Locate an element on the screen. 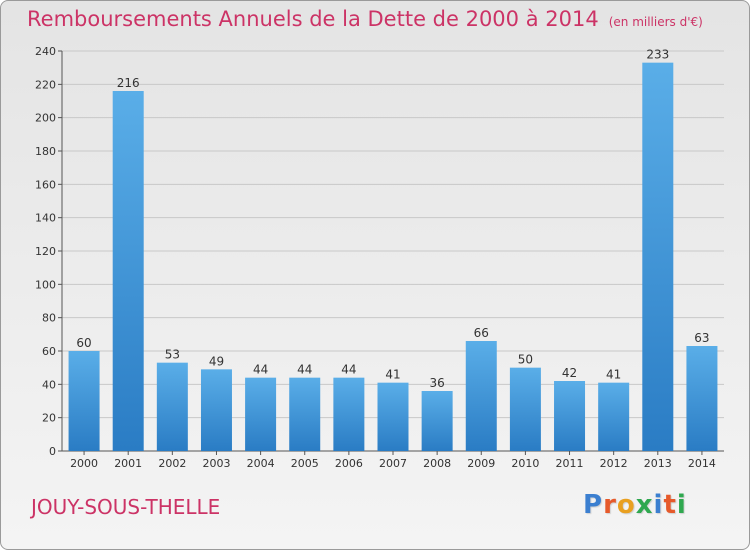 The image size is (750, 550). x-tick-label-2003: 2003 is located at coordinates (216, 463).